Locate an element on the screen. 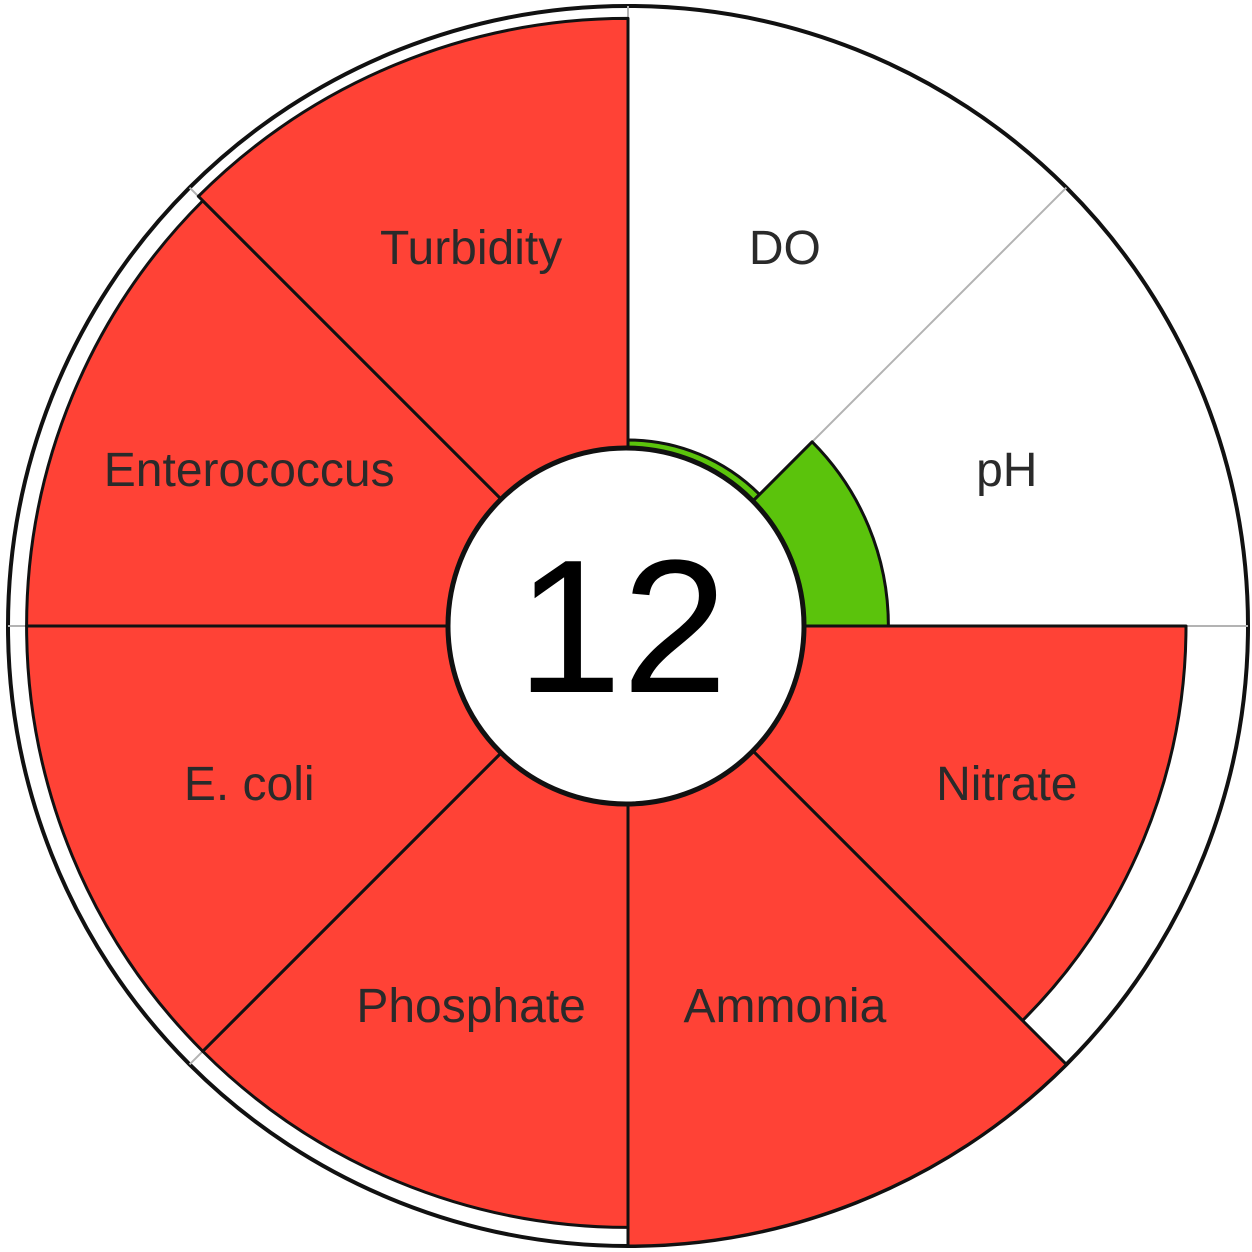  label-ammonia: Ammonia is located at coordinates (785, 1006).